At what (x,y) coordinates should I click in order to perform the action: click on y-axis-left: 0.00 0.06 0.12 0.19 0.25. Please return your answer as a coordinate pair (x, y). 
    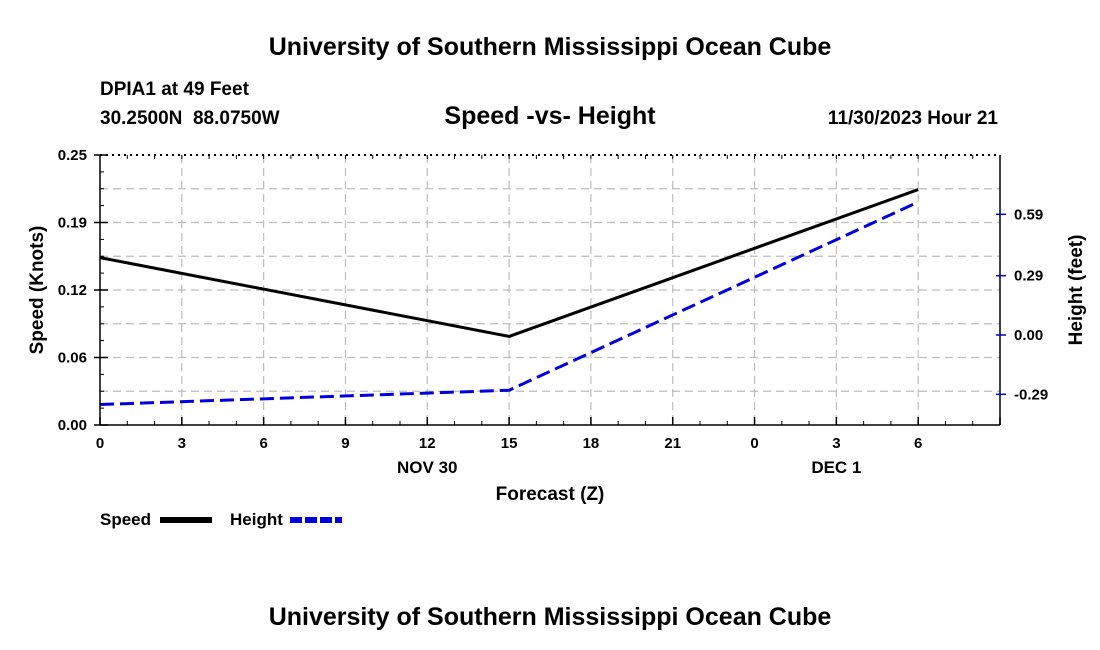
    Looking at the image, I should click on (83, 290).